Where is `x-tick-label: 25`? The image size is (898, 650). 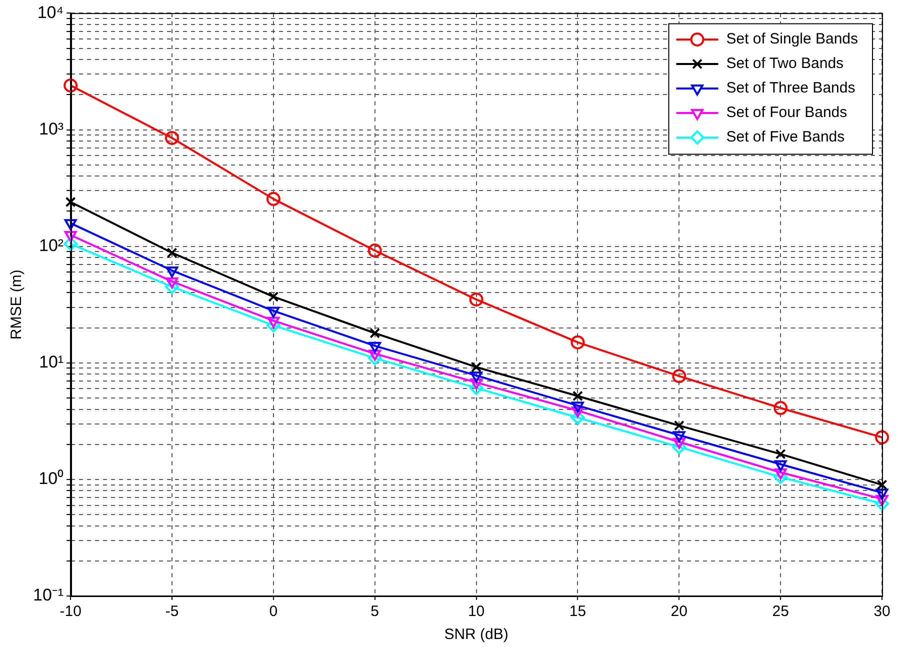 x-tick-label: 25 is located at coordinates (780, 611).